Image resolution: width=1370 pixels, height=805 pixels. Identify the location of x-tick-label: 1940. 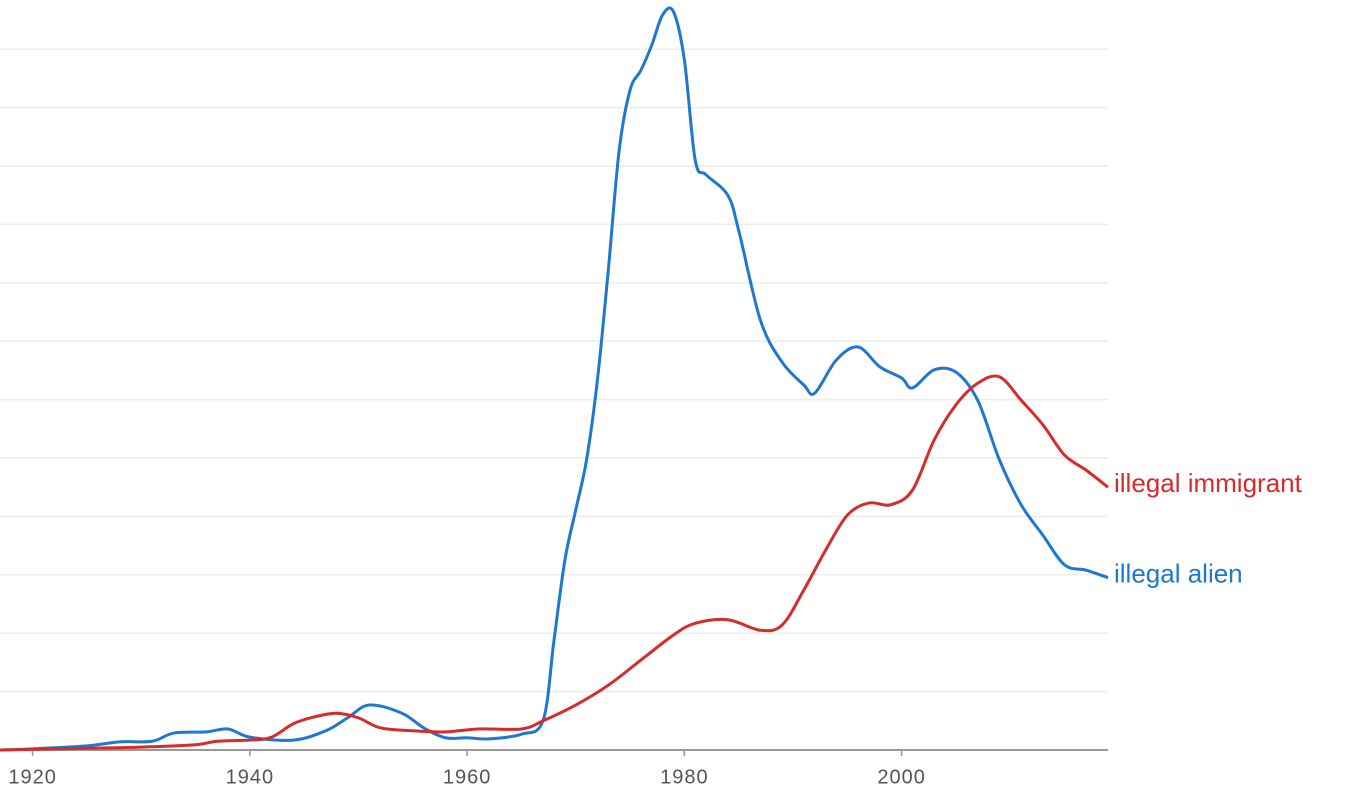
(250, 777).